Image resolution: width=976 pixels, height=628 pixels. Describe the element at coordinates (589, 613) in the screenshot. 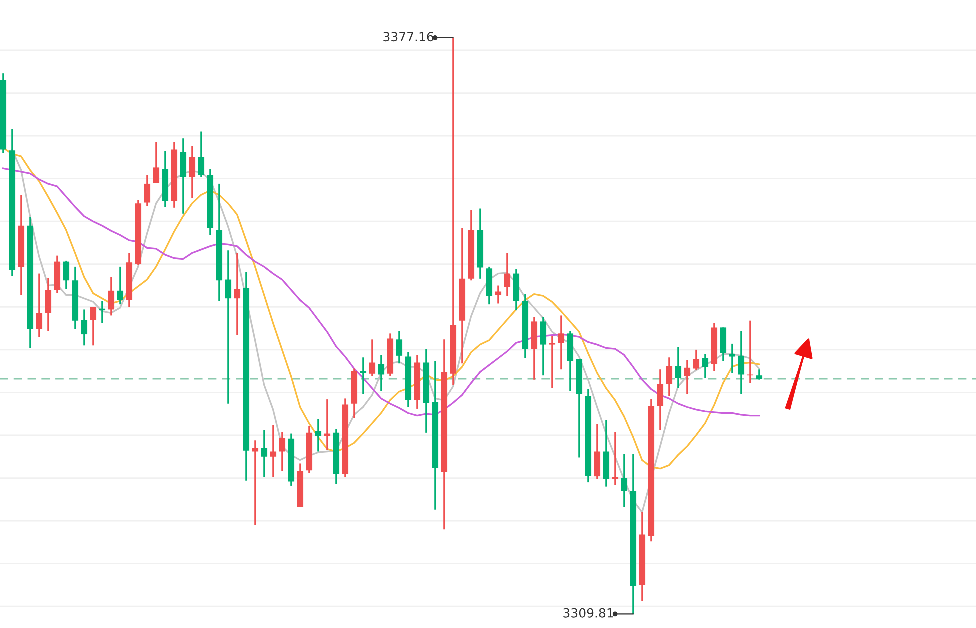

I see `annotation: 3309.81` at that location.